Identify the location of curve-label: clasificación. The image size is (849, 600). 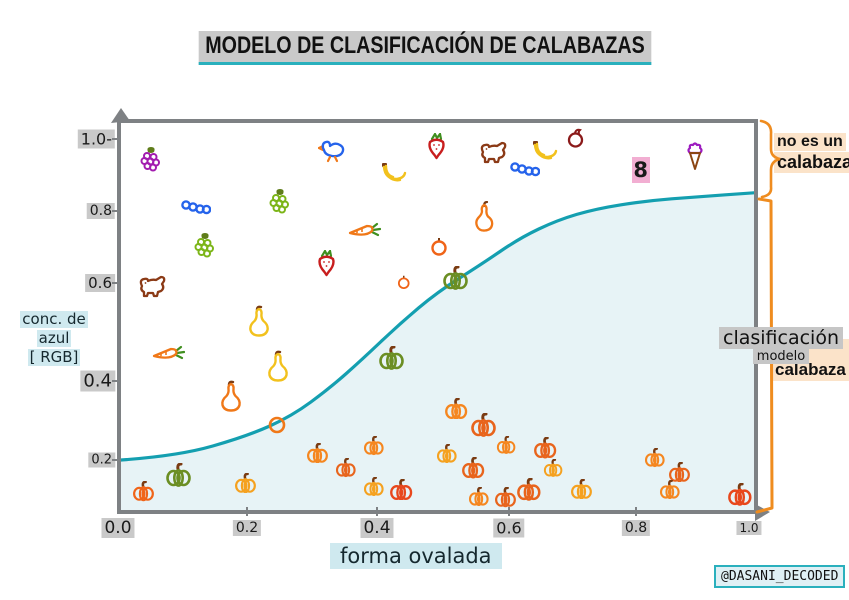
(781, 338).